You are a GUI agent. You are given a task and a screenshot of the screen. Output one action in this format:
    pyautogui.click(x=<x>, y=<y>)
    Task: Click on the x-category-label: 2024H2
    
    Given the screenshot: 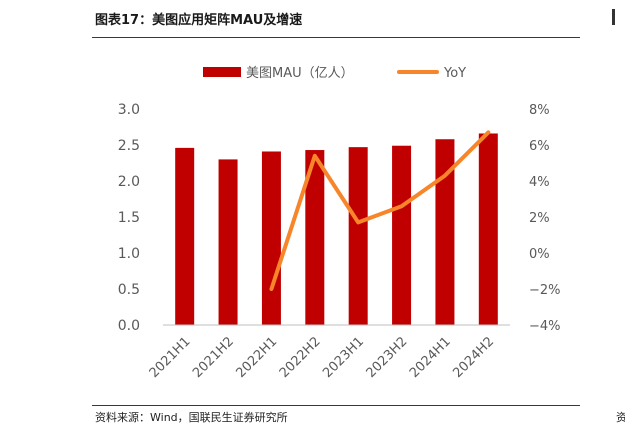 What is the action you would take?
    pyautogui.click(x=473, y=357)
    